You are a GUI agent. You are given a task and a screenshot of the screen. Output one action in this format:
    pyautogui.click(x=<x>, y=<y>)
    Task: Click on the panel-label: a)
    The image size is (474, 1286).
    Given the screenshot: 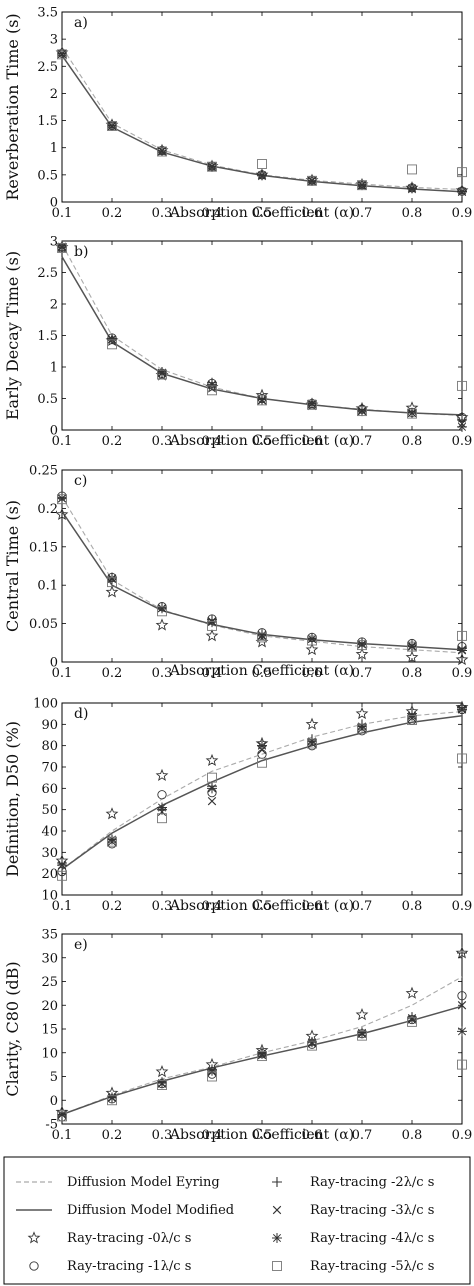 What is the action you would take?
    pyautogui.click(x=81, y=23)
    